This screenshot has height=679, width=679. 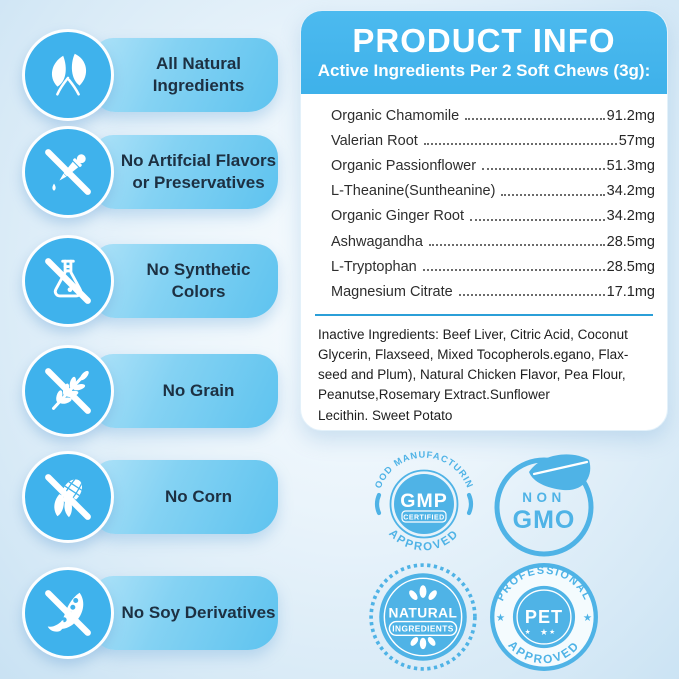 I want to click on feature-label-chip: No Synthetic Colors, so click(x=185, y=281).